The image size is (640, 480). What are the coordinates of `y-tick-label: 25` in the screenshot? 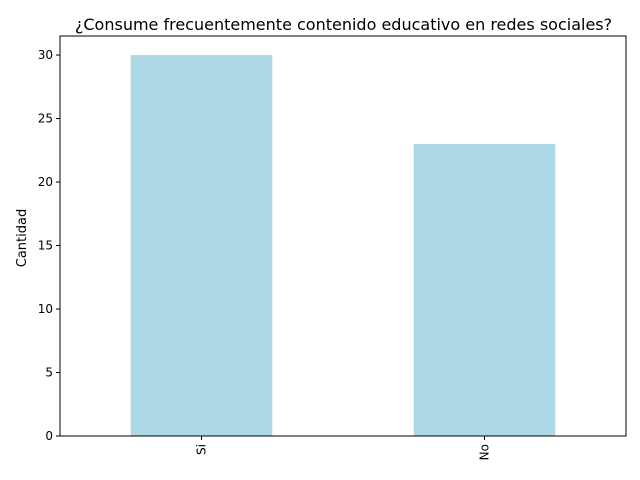 It's located at (45, 119).